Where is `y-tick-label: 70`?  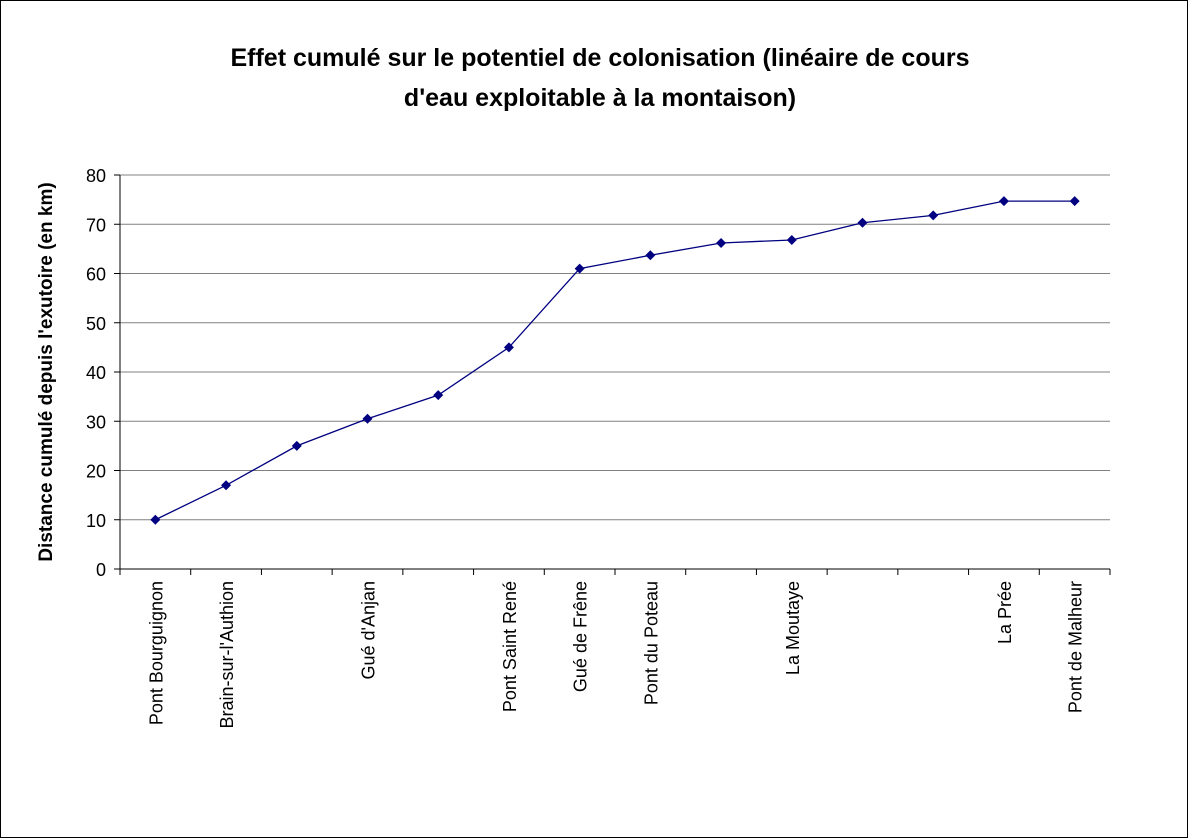
y-tick-label: 70 is located at coordinates (96, 225).